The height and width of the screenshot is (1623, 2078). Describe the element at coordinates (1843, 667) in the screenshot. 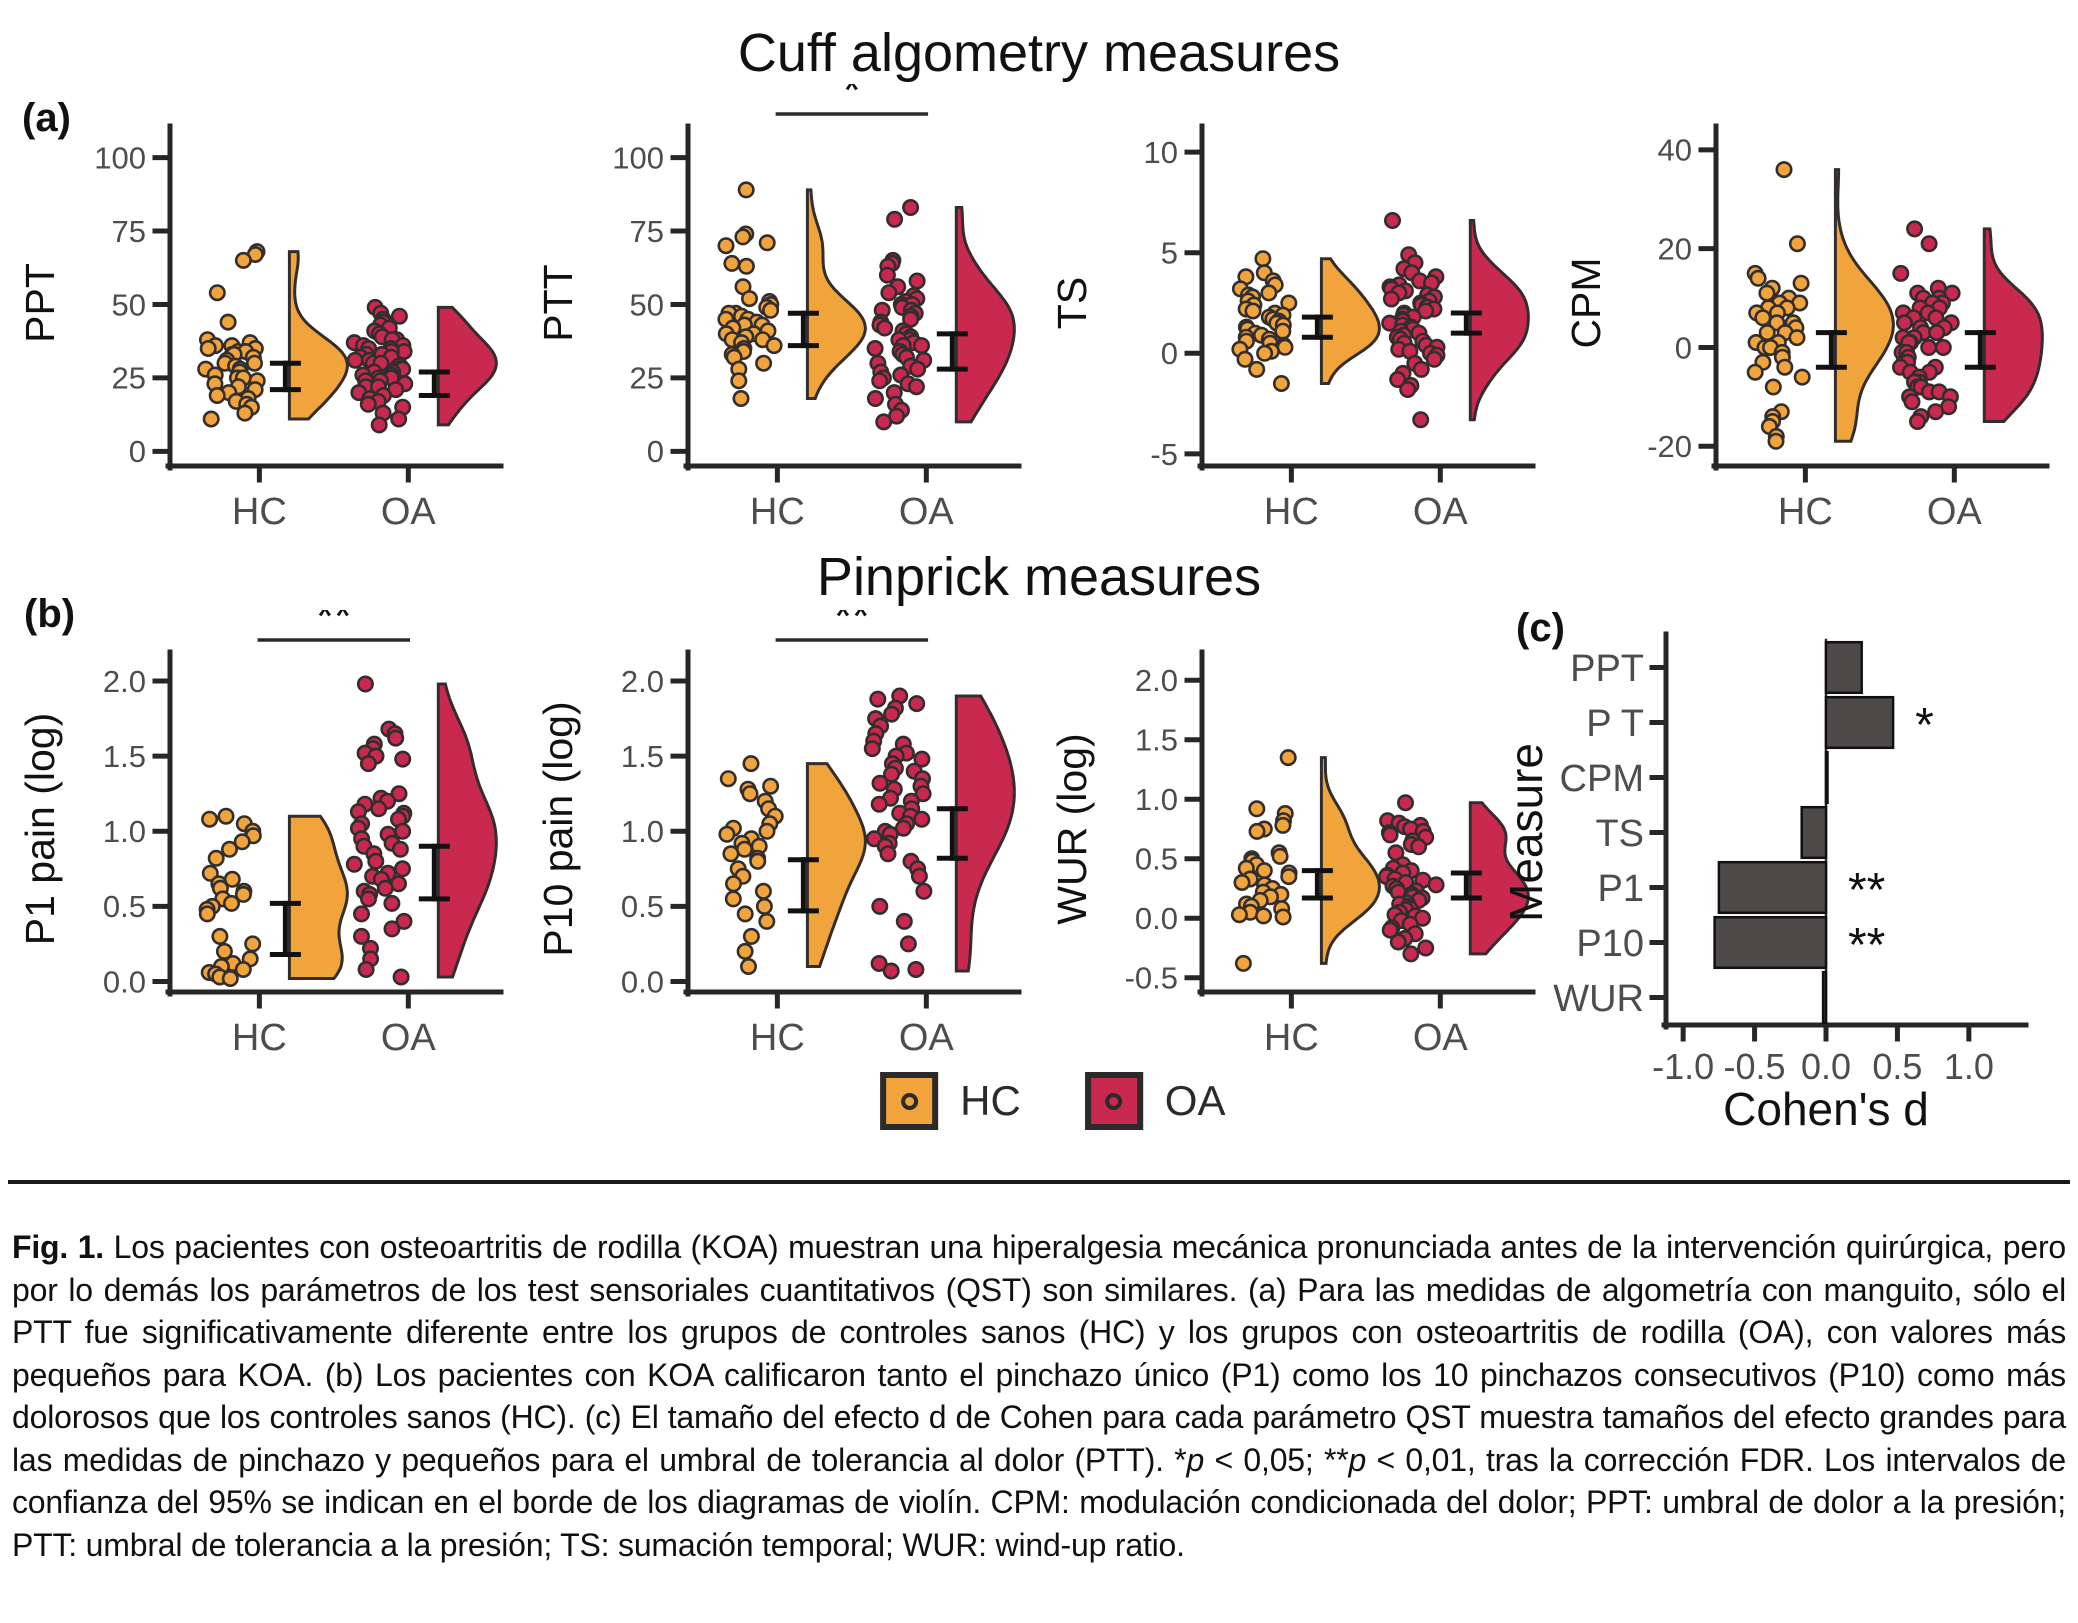

I see `bar-PPT` at that location.